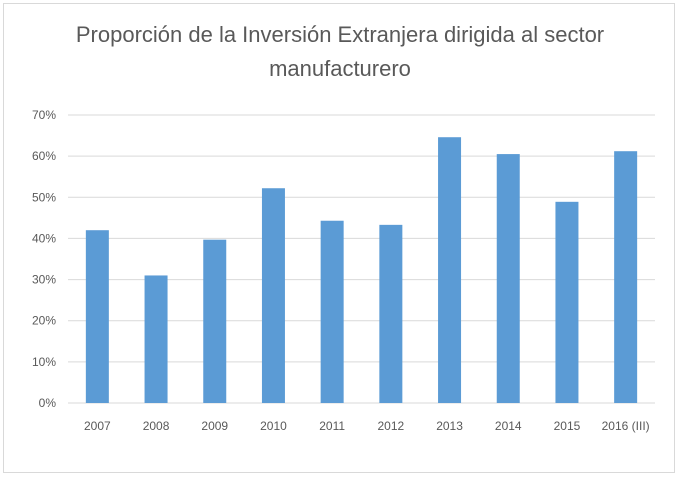  What do you see at coordinates (508, 426) in the screenshot?
I see `x-tick-label: 2014` at bounding box center [508, 426].